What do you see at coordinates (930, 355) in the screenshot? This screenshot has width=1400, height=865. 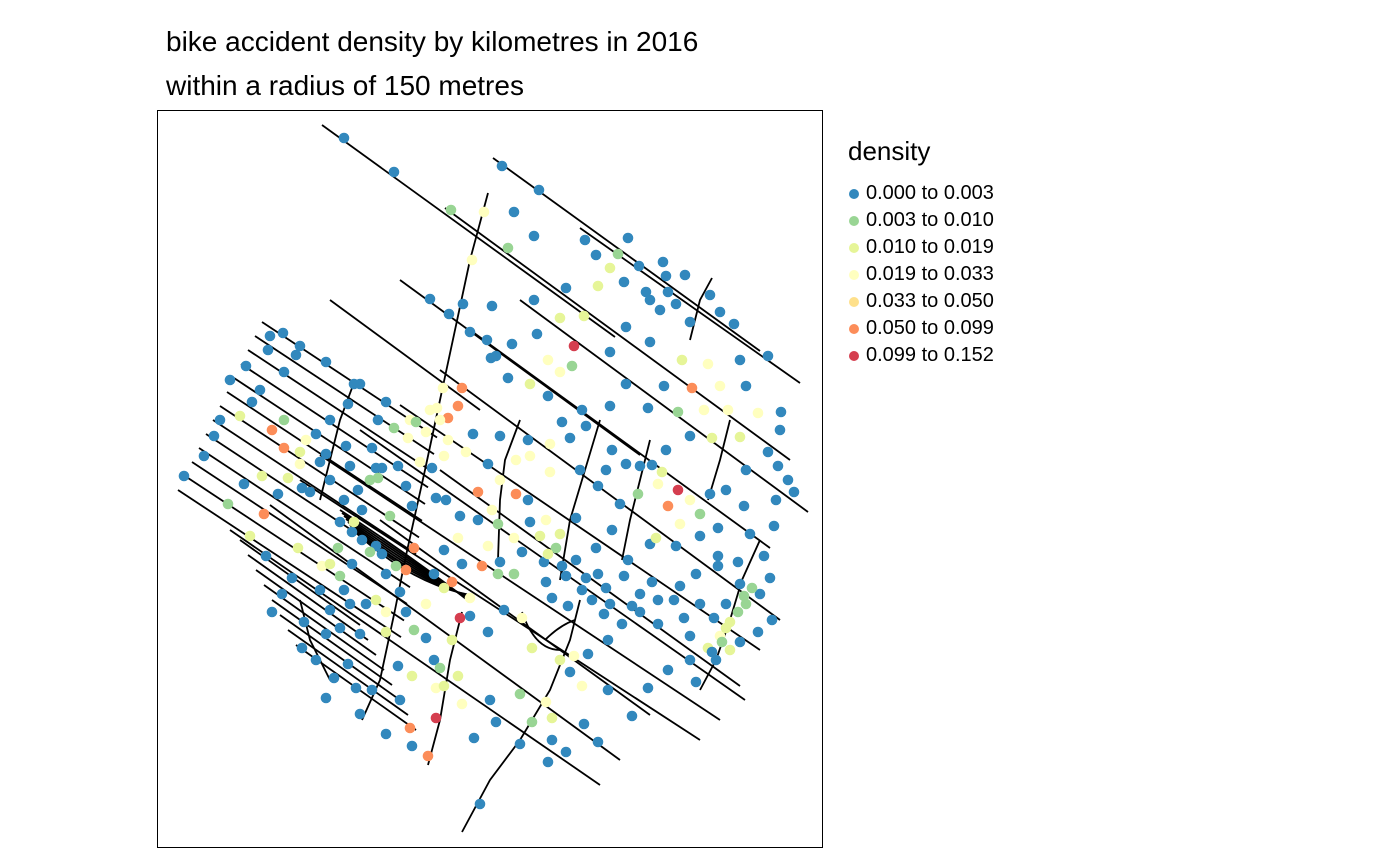 I see `legend-label: 0.099 to 0.152` at bounding box center [930, 355].